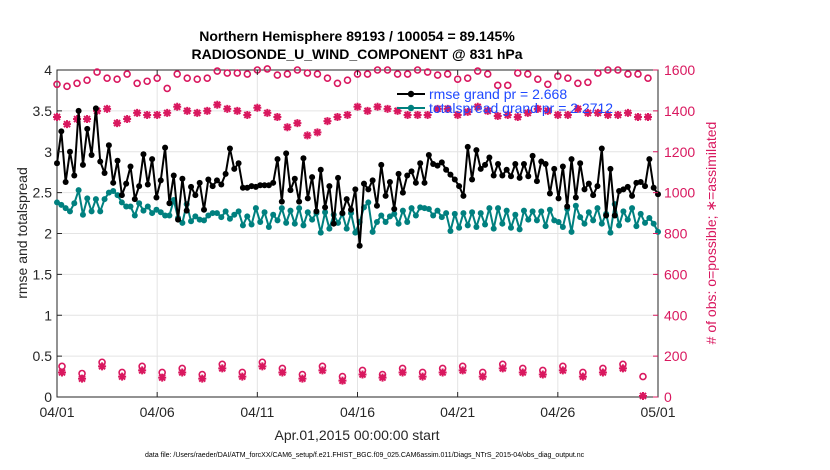 The width and height of the screenshot is (830, 470). What do you see at coordinates (357, 412) in the screenshot?
I see `x-tick-label: 04/16` at bounding box center [357, 412].